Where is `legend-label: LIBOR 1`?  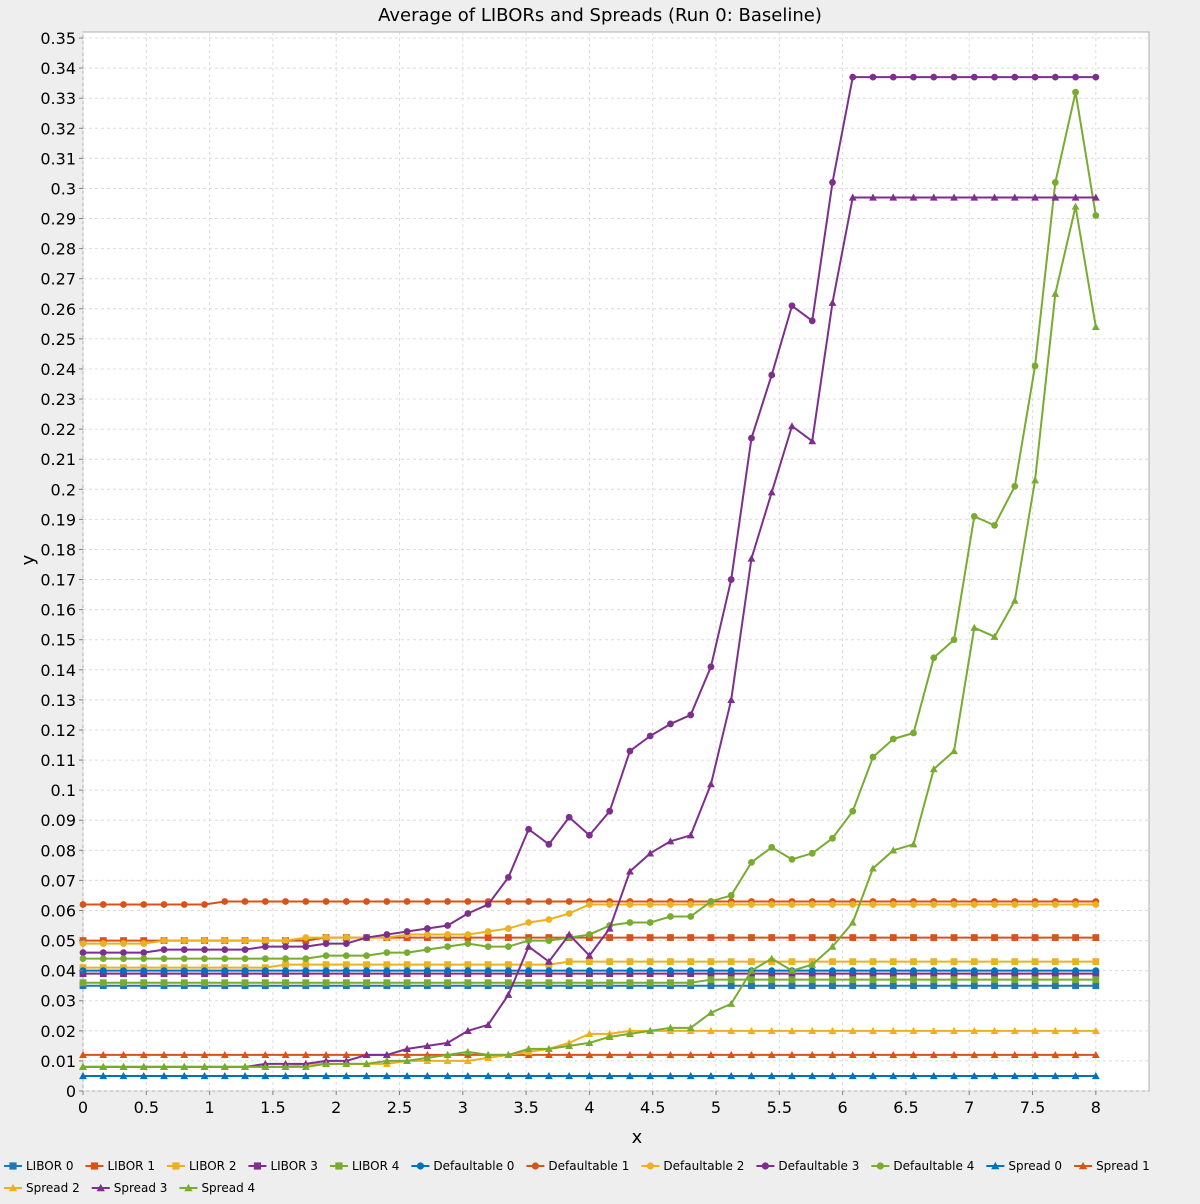 legend-label: LIBOR 1 is located at coordinates (130, 1166).